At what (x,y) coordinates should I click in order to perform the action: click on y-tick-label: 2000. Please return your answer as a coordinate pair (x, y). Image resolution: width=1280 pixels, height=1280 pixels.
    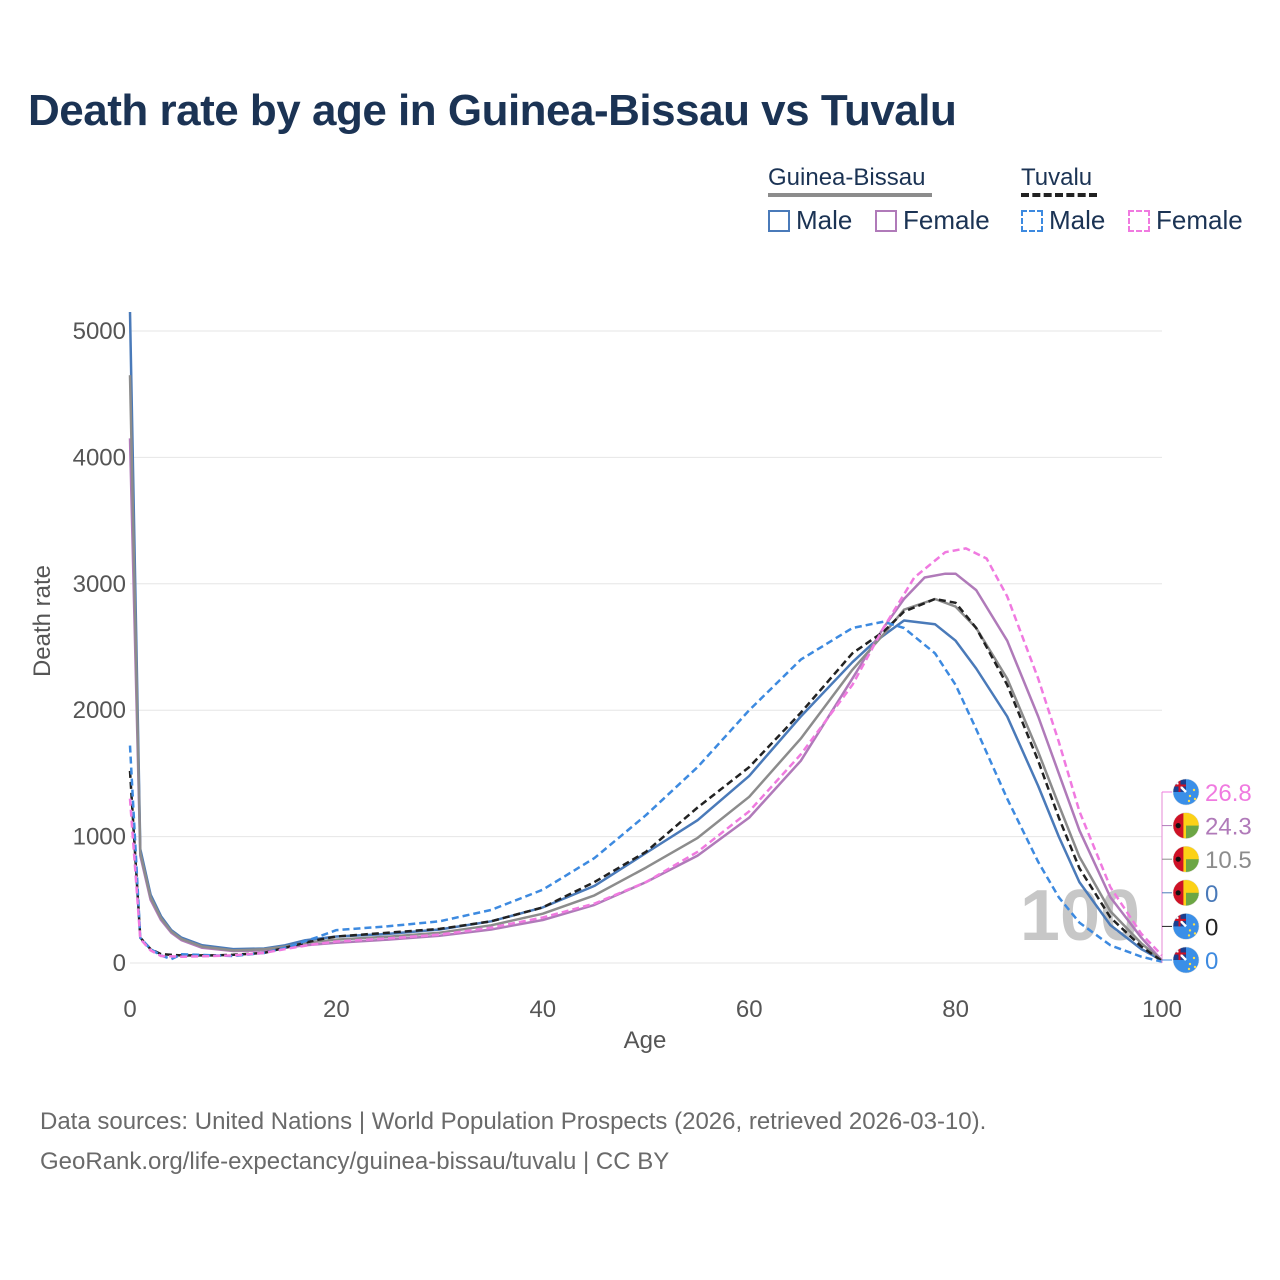
    Looking at the image, I should click on (99, 710).